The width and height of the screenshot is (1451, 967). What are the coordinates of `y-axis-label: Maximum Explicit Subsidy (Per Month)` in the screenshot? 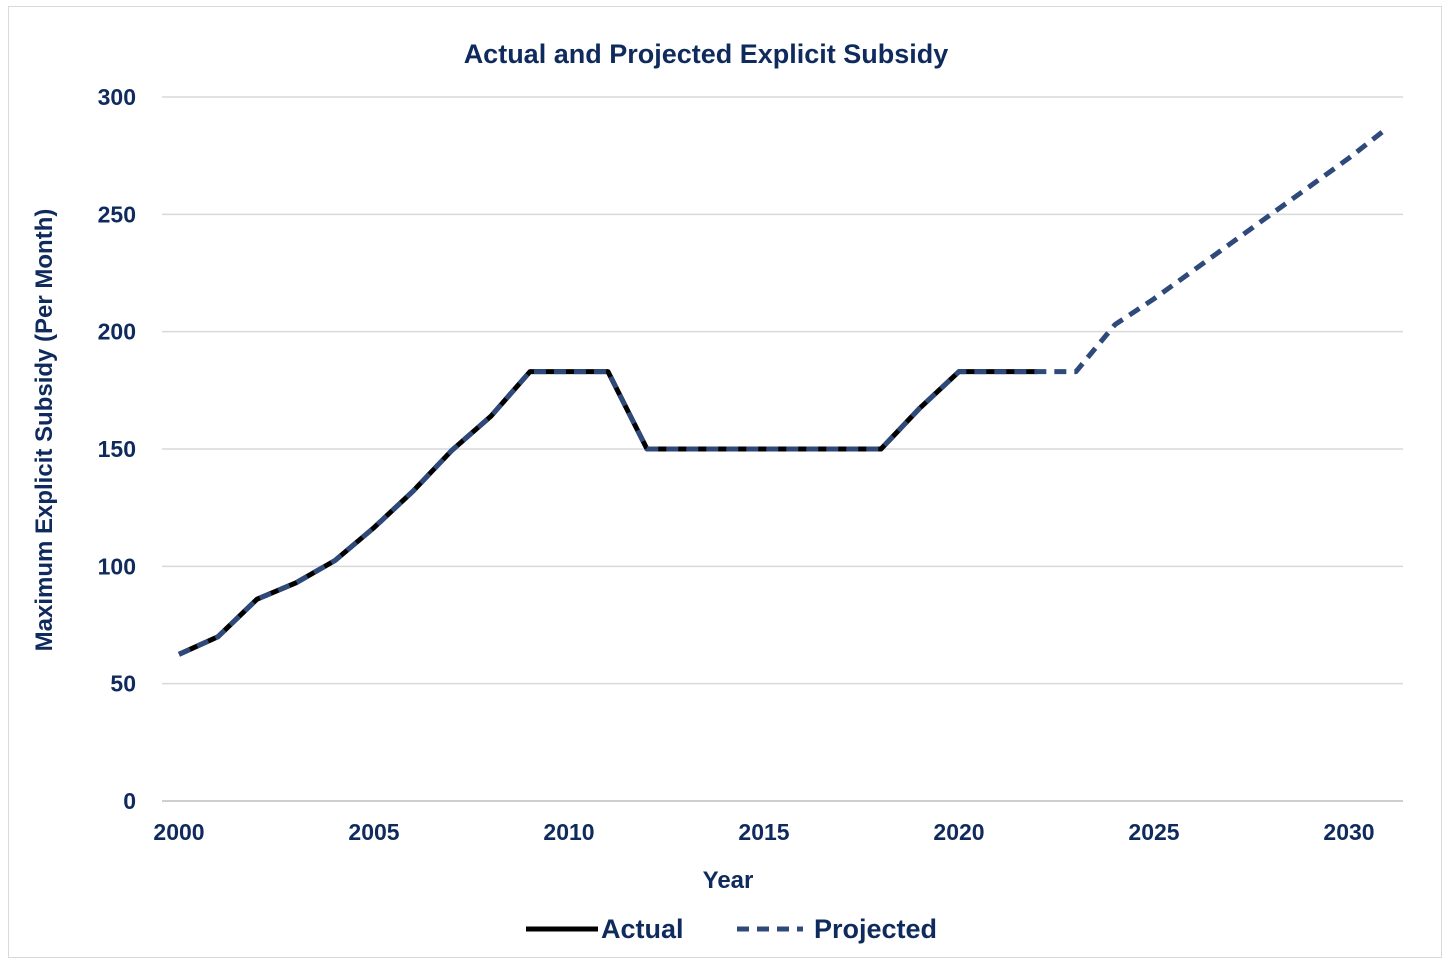 It's located at (44, 430).